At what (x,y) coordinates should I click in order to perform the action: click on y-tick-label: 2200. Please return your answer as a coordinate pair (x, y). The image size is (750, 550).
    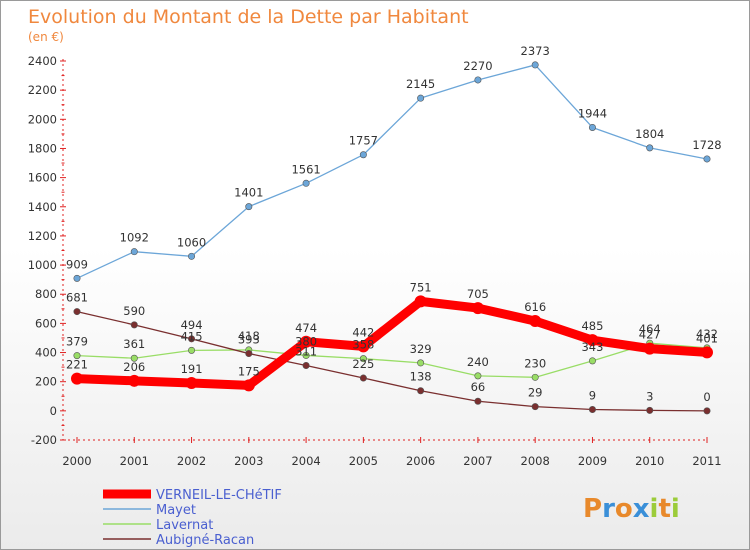
    Looking at the image, I should click on (42, 90).